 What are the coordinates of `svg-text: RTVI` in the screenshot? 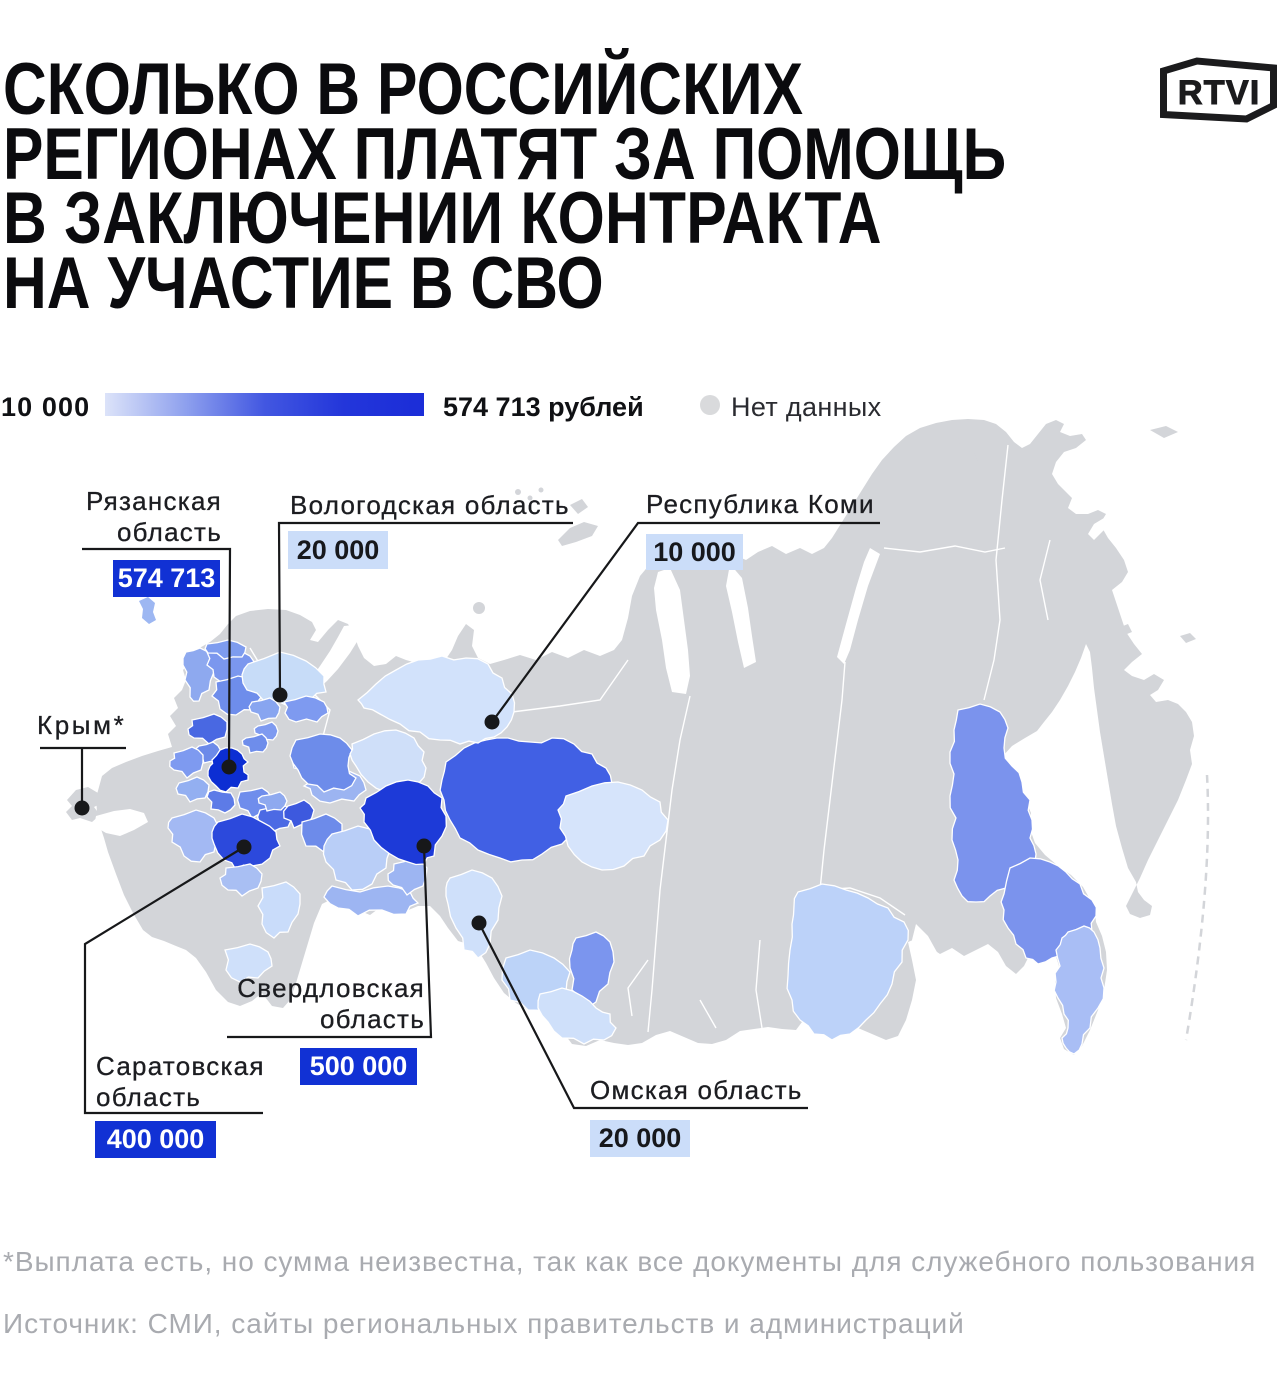 It's located at (1219, 93).